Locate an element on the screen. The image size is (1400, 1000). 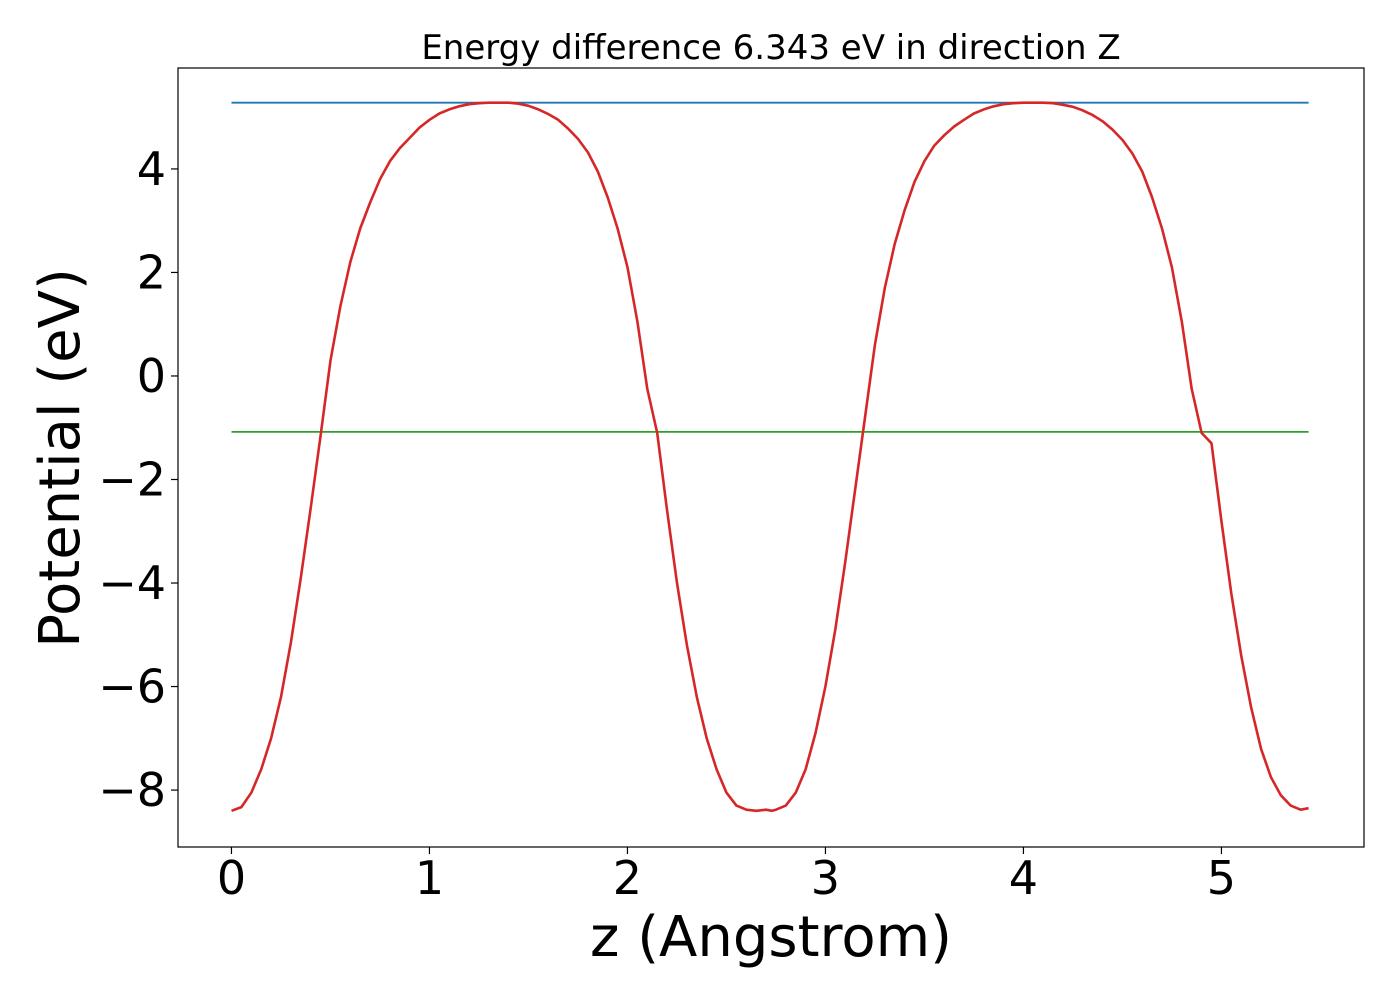
x-axis-ticks: 0 1 2 3 4 5 is located at coordinates (726, 876).